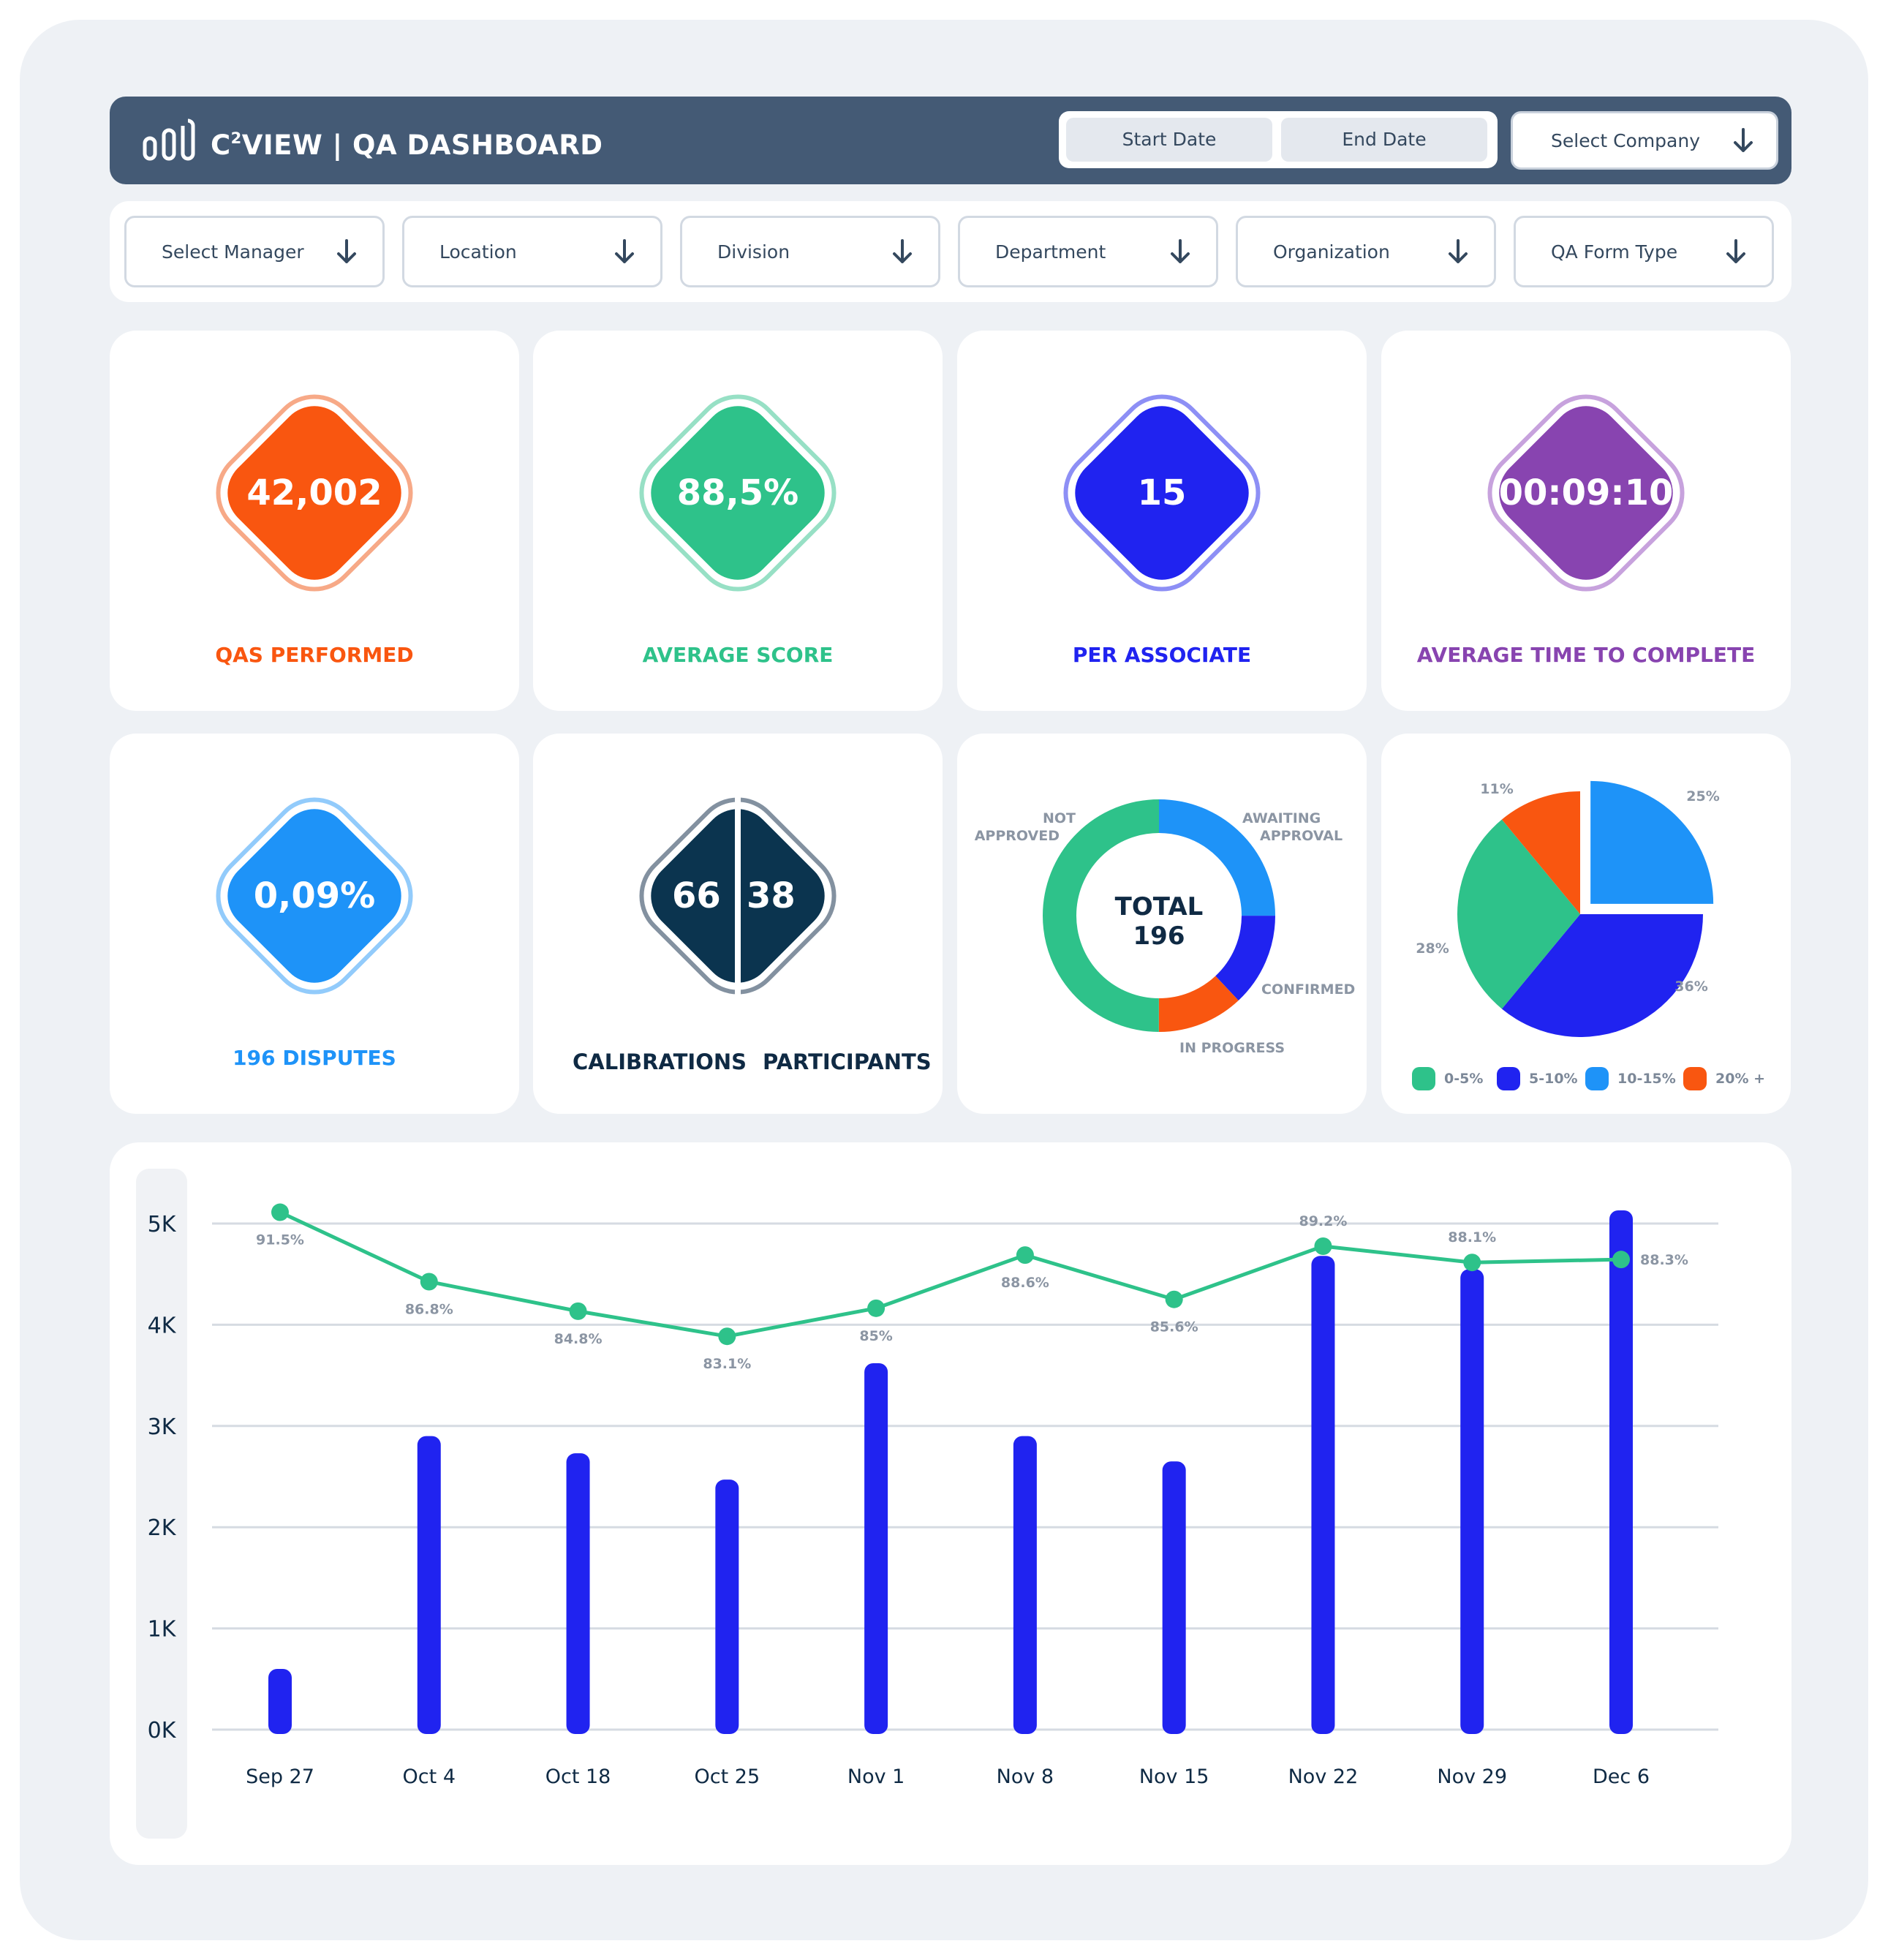 Image resolution: width=1888 pixels, height=1960 pixels. I want to click on y-tick-label: 4K, so click(162, 1325).